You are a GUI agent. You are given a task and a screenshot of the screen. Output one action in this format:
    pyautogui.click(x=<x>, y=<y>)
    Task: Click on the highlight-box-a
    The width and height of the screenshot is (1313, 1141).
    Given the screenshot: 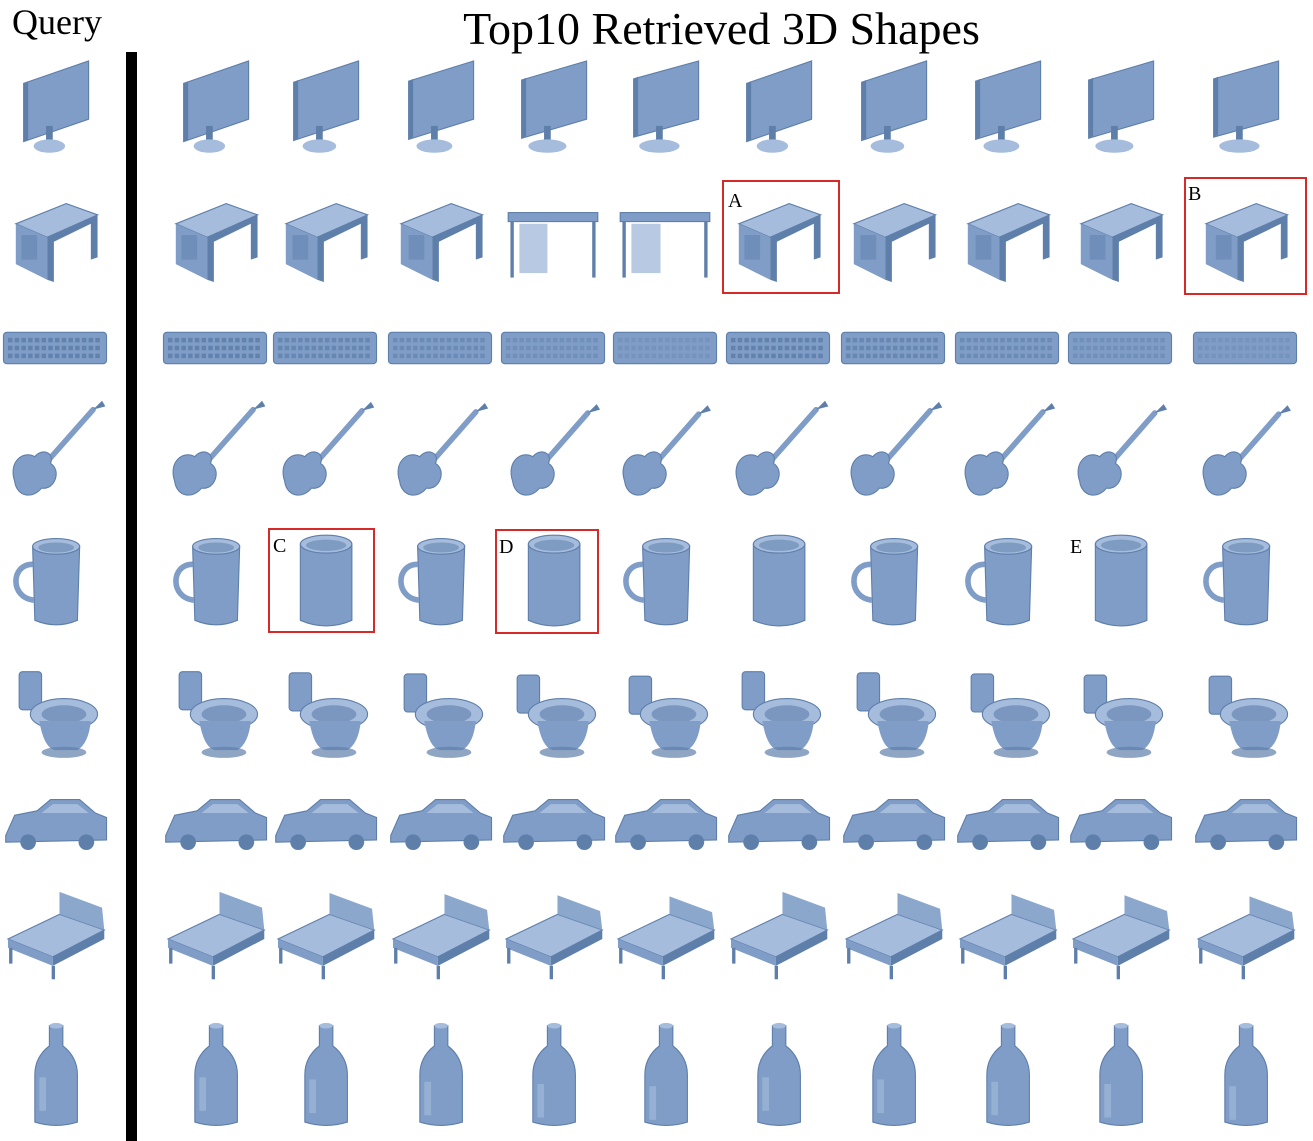 What is the action you would take?
    pyautogui.click(x=781, y=237)
    